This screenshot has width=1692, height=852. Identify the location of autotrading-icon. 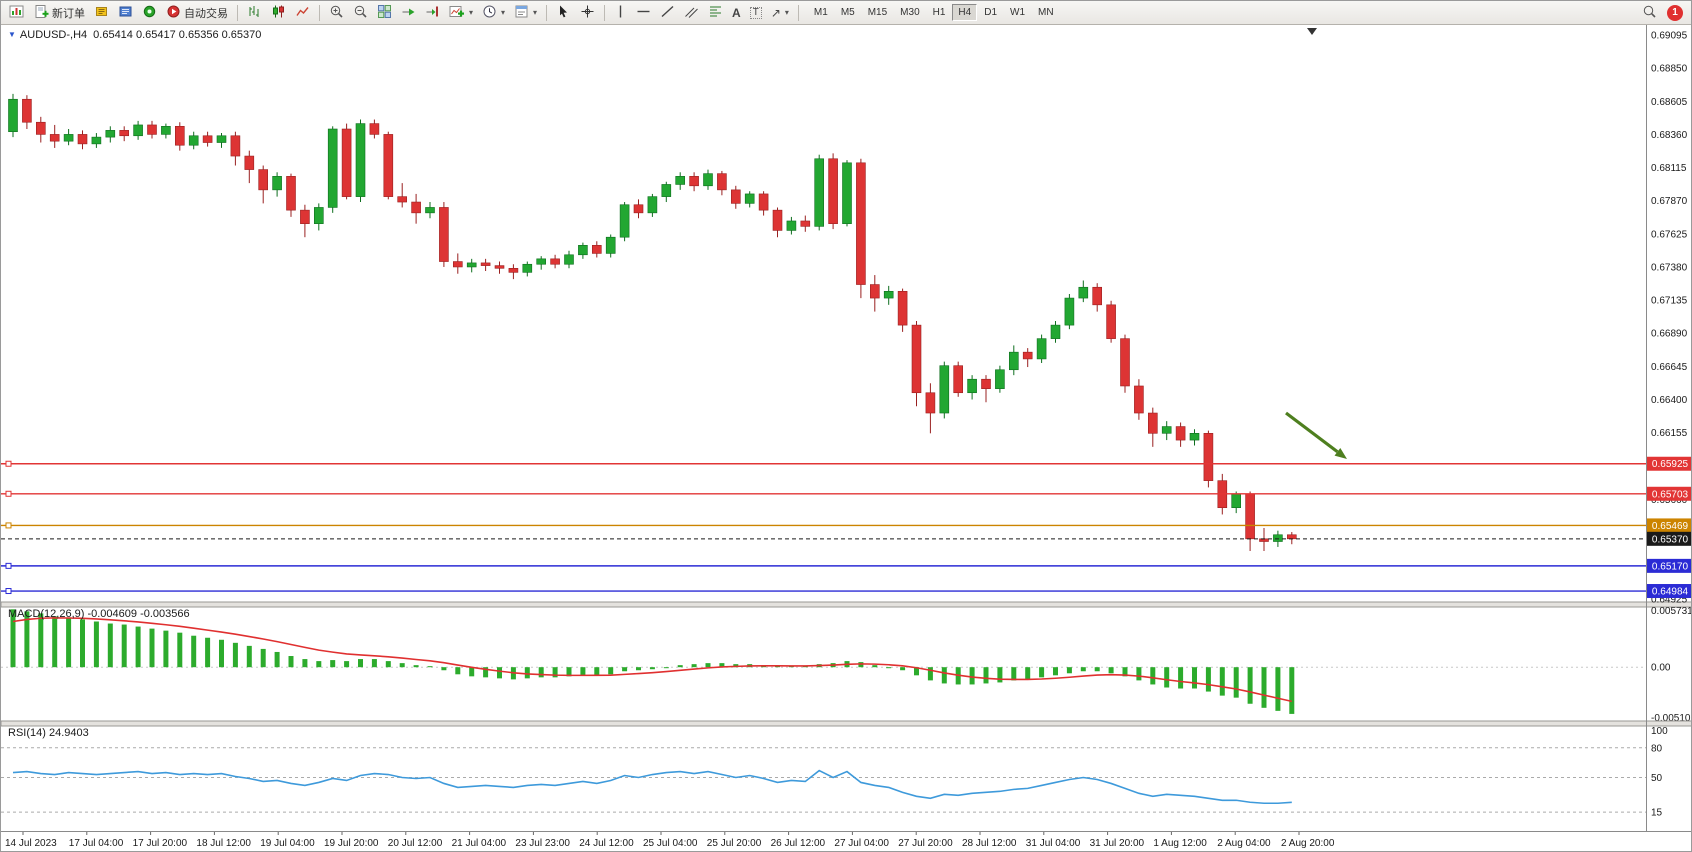
(173, 13).